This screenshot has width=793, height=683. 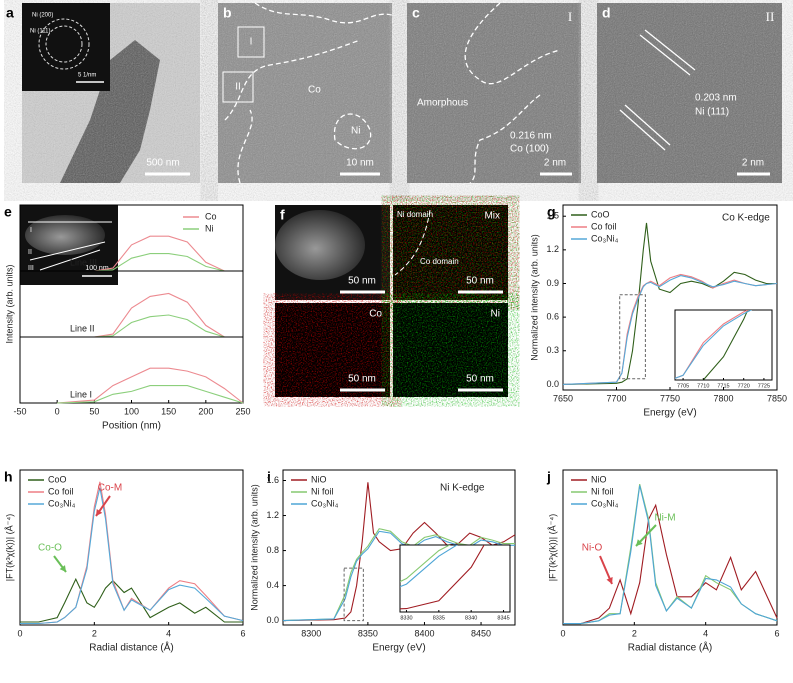 What do you see at coordinates (375, 314) in the screenshot?
I see `tile-label: Co` at bounding box center [375, 314].